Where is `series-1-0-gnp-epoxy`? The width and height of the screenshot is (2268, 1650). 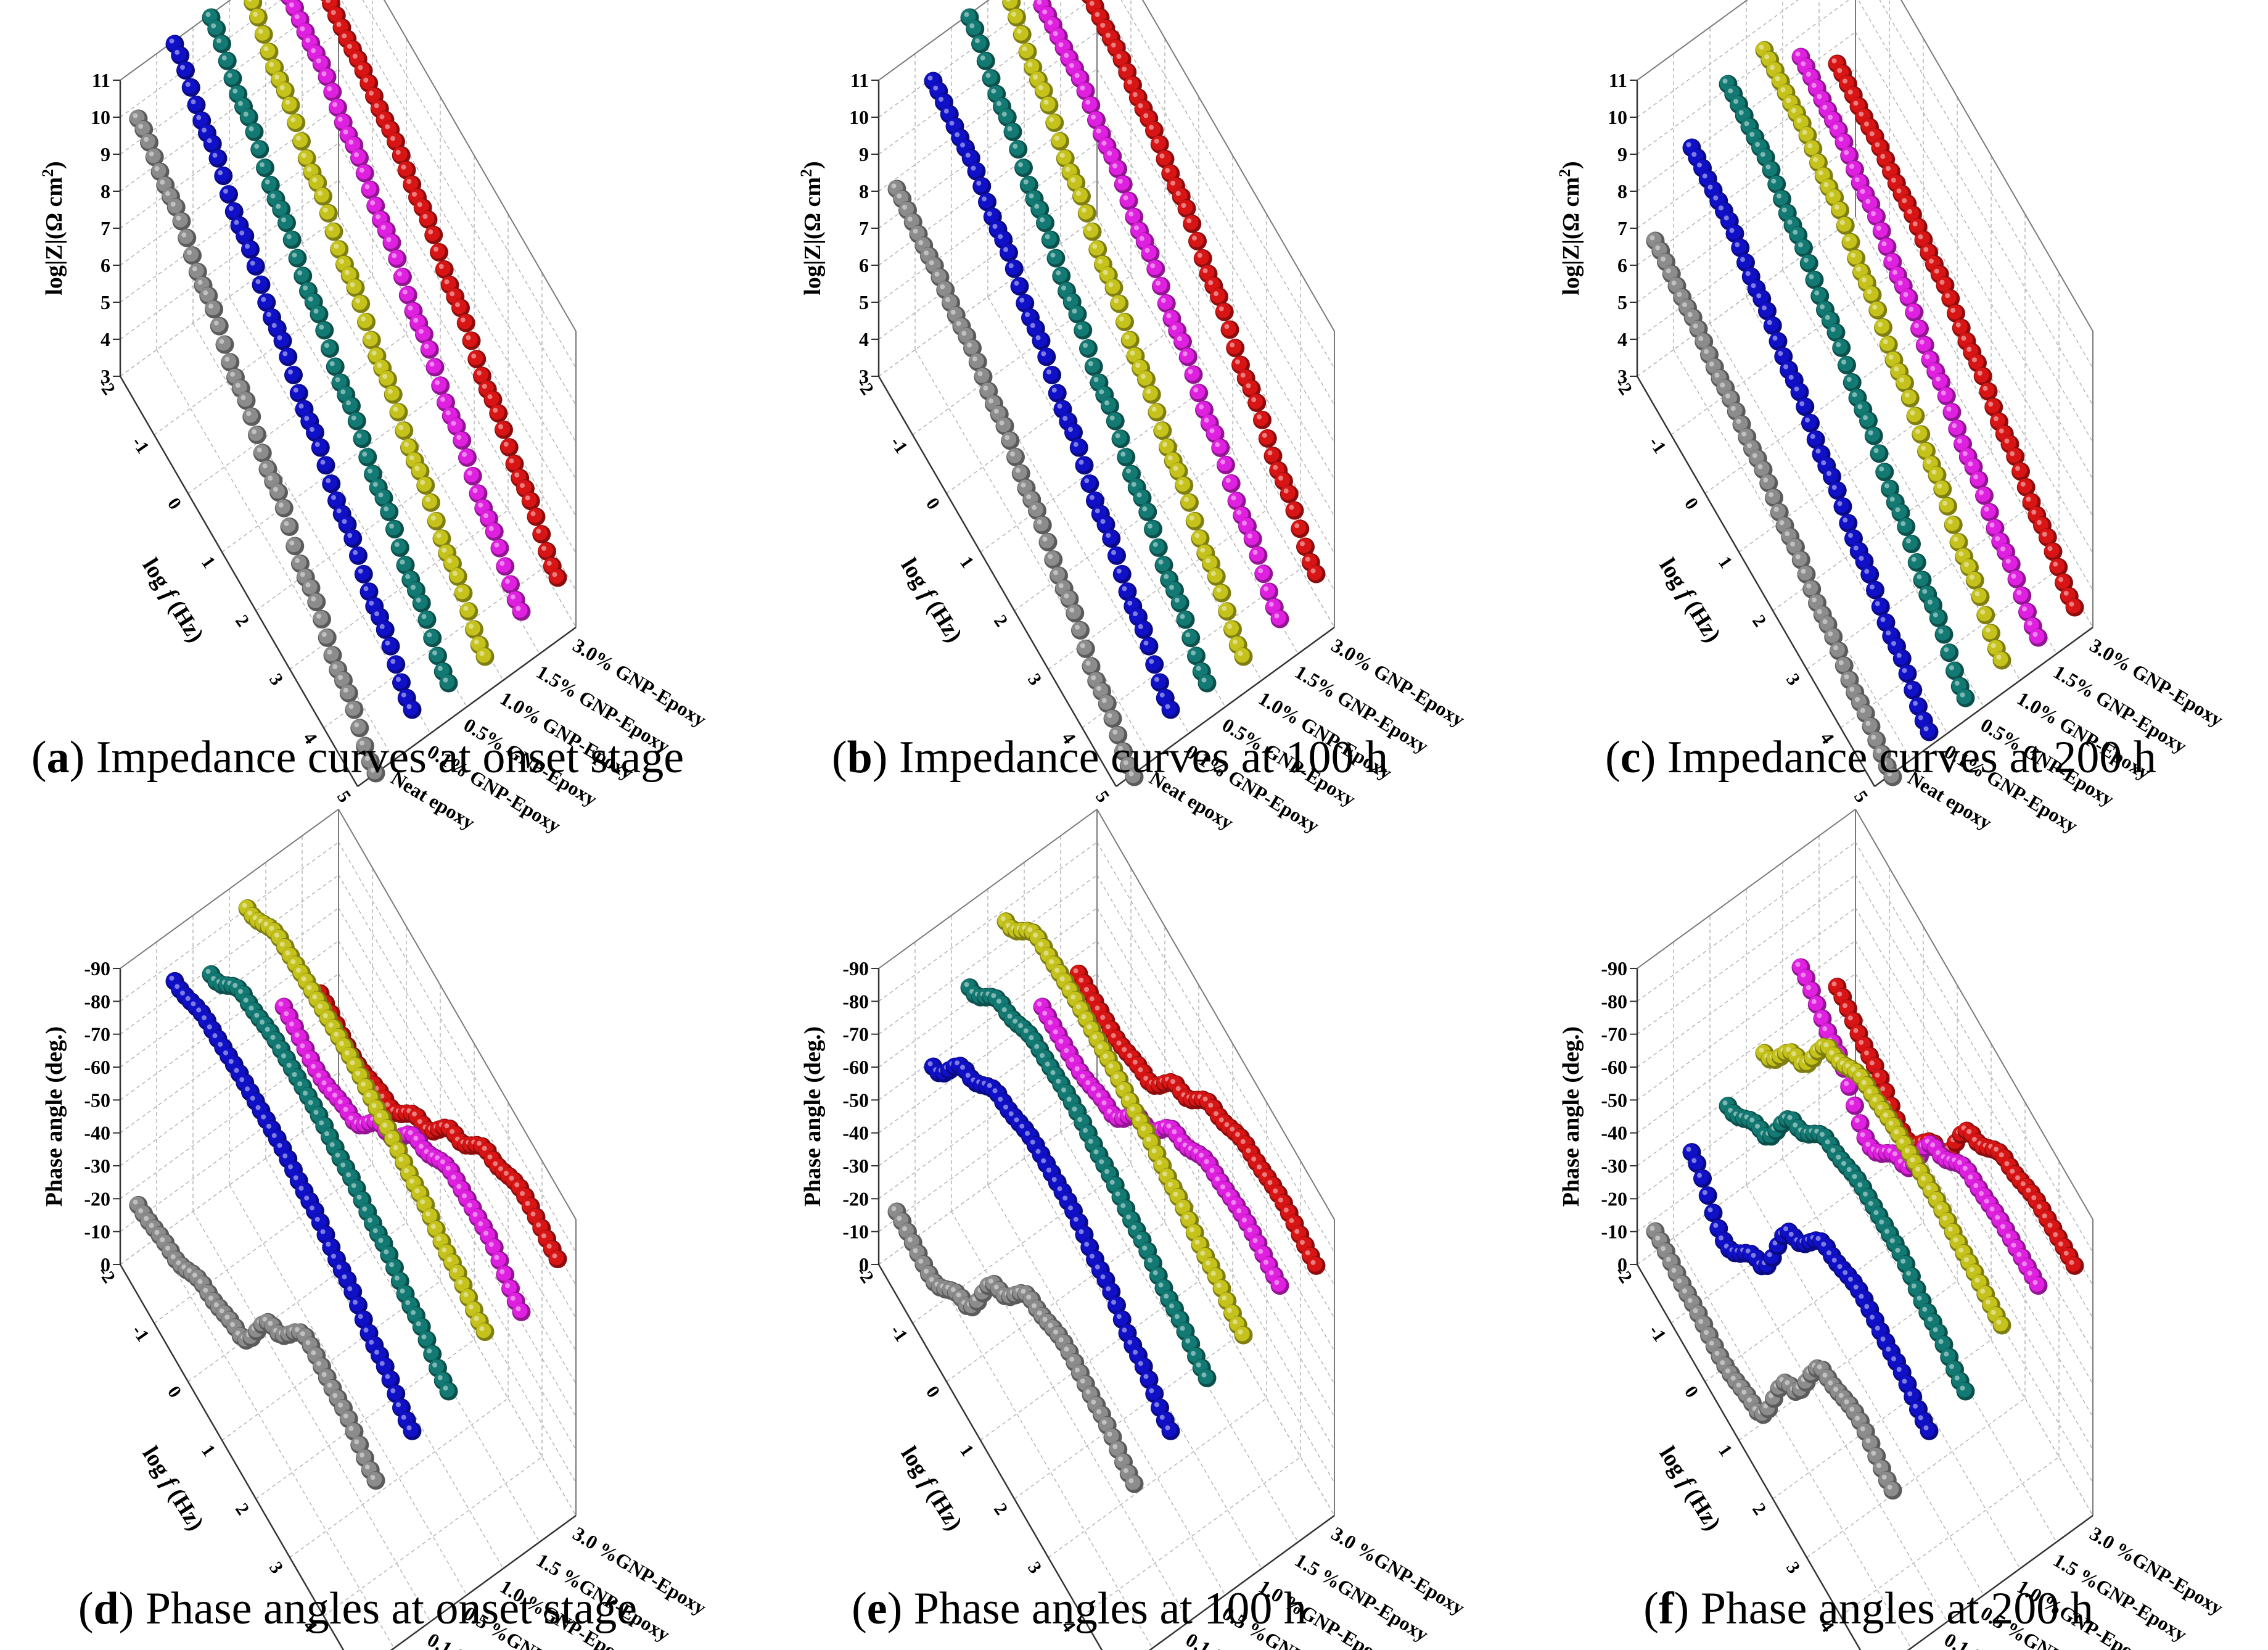 series-1-0-gnp-epoxy is located at coordinates (366, 1120).